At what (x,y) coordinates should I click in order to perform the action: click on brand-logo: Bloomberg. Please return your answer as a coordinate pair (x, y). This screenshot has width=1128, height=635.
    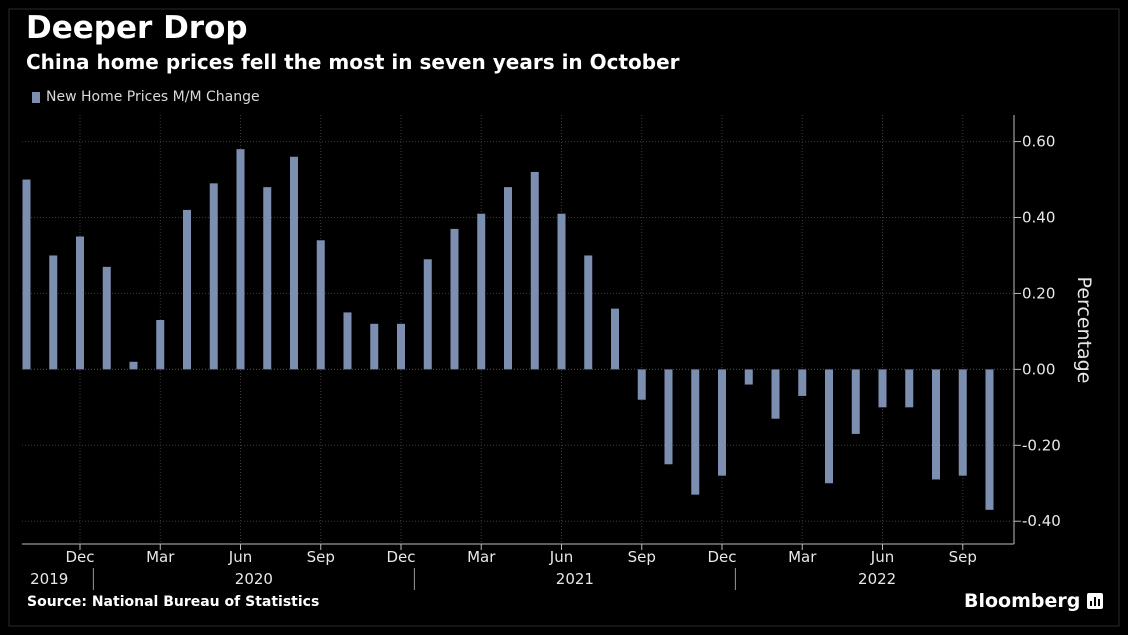
    Looking at the image, I should click on (1034, 601).